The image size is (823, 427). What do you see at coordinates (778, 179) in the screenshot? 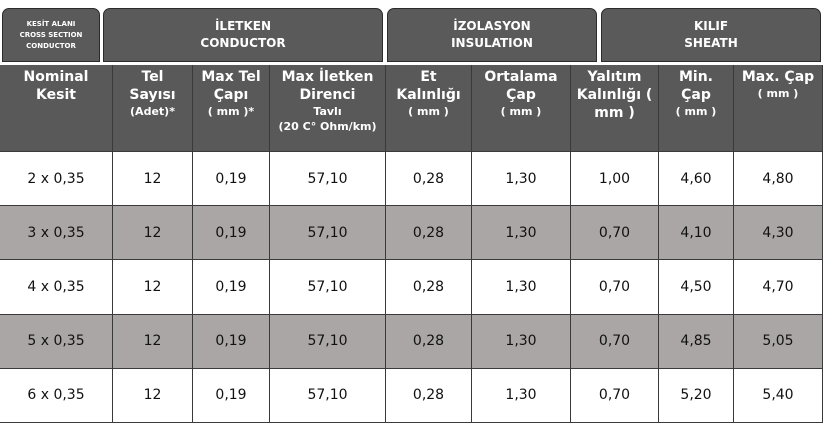
I see `table-cell: 4,80` at bounding box center [778, 179].